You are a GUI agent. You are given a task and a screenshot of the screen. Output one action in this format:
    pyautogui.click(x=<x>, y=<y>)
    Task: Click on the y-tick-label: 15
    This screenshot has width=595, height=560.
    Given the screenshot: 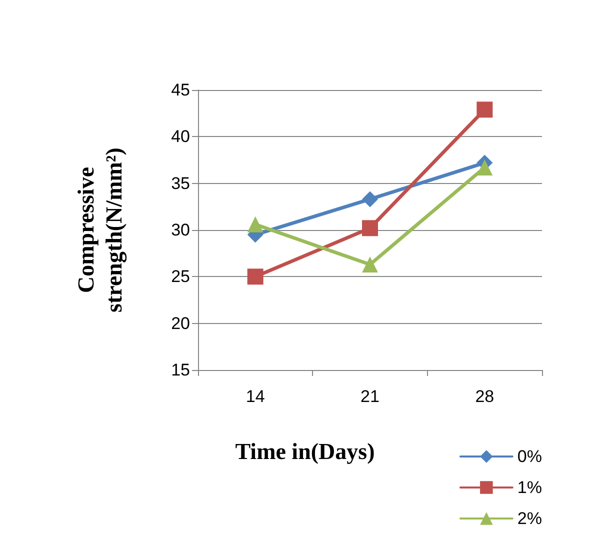 What is the action you would take?
    pyautogui.click(x=180, y=370)
    